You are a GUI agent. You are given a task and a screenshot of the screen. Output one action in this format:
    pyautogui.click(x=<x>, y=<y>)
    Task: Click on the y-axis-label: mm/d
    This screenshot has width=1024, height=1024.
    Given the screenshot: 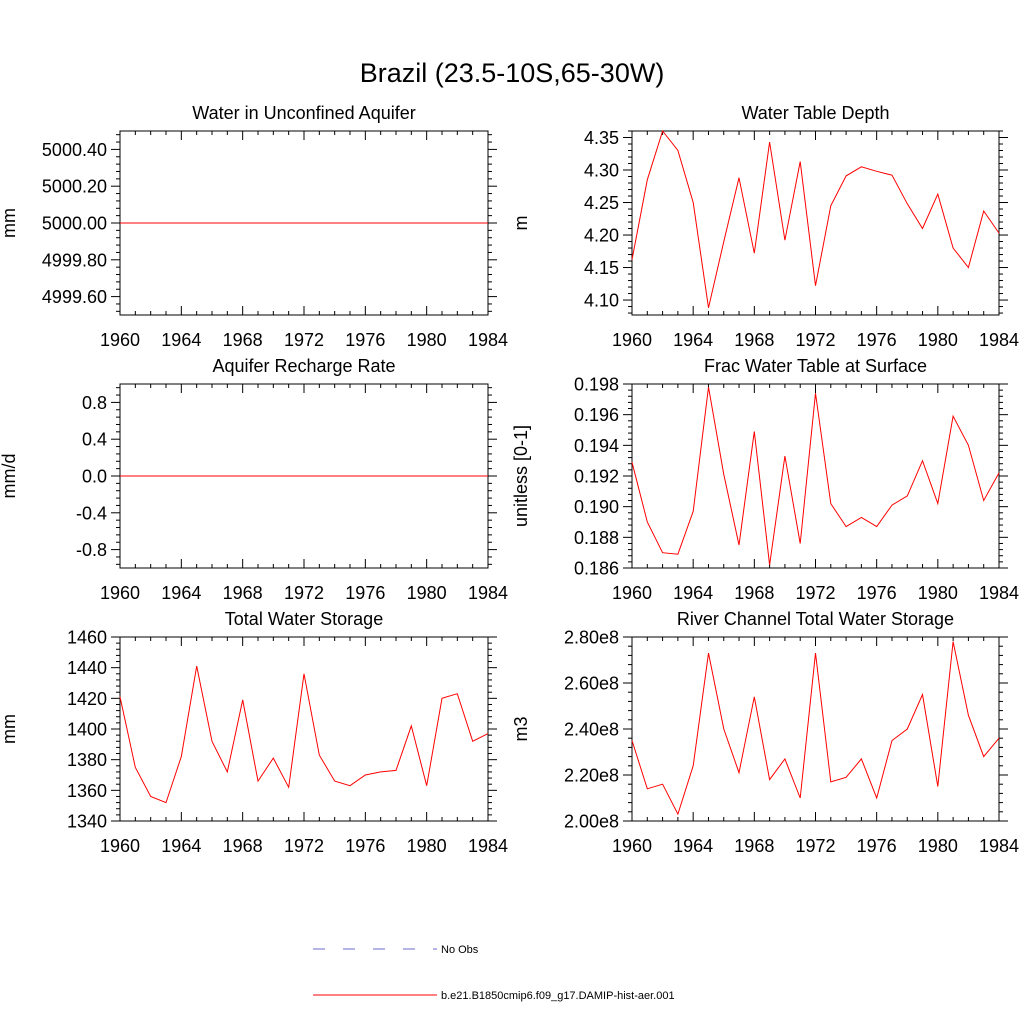 What is the action you would take?
    pyautogui.click(x=9, y=476)
    